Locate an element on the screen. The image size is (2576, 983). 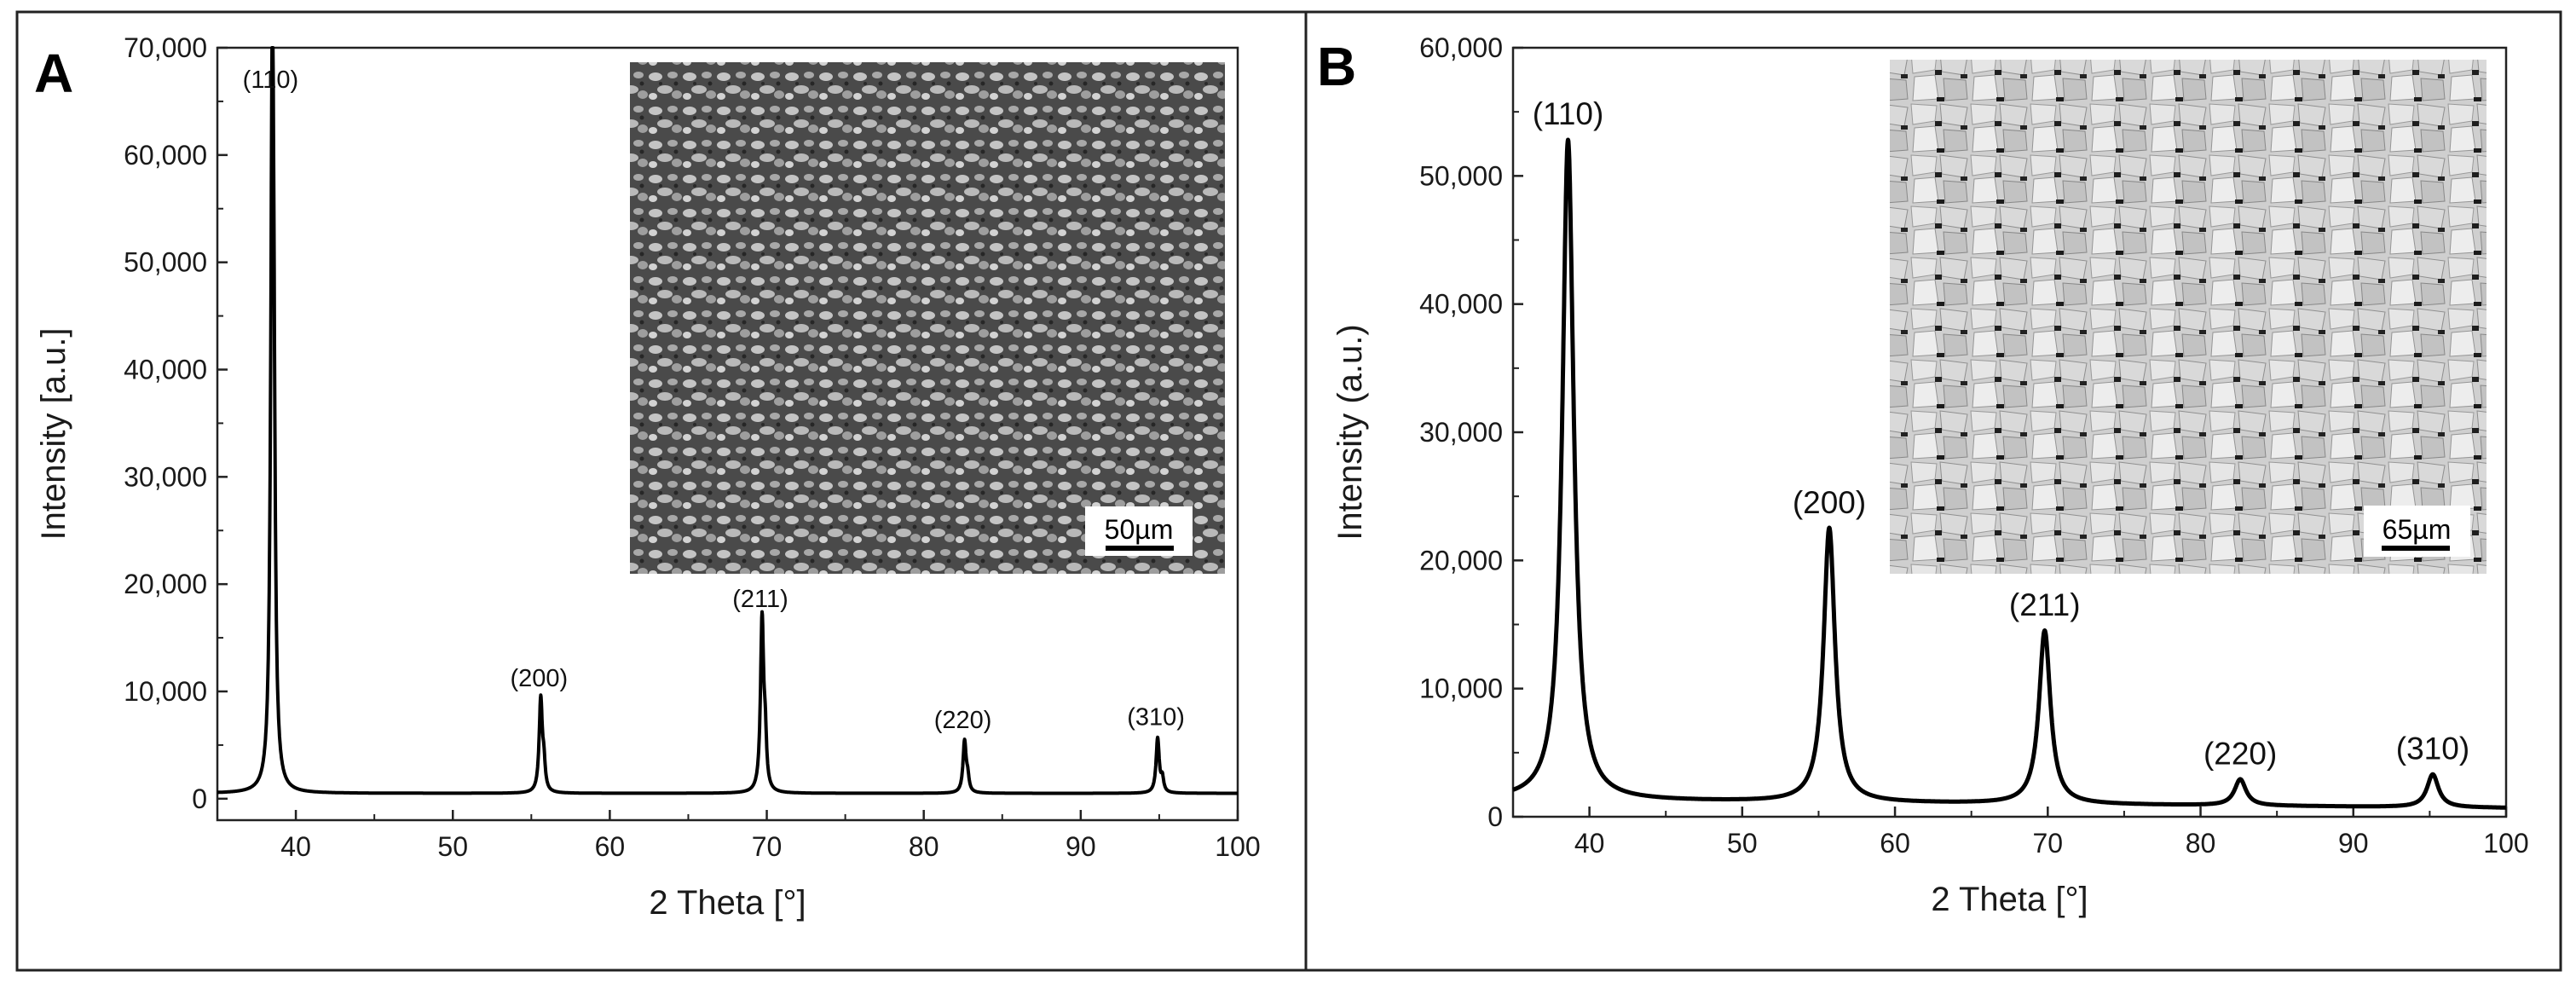
panel-b-x-tick-label: 70 is located at coordinates (2048, 843).